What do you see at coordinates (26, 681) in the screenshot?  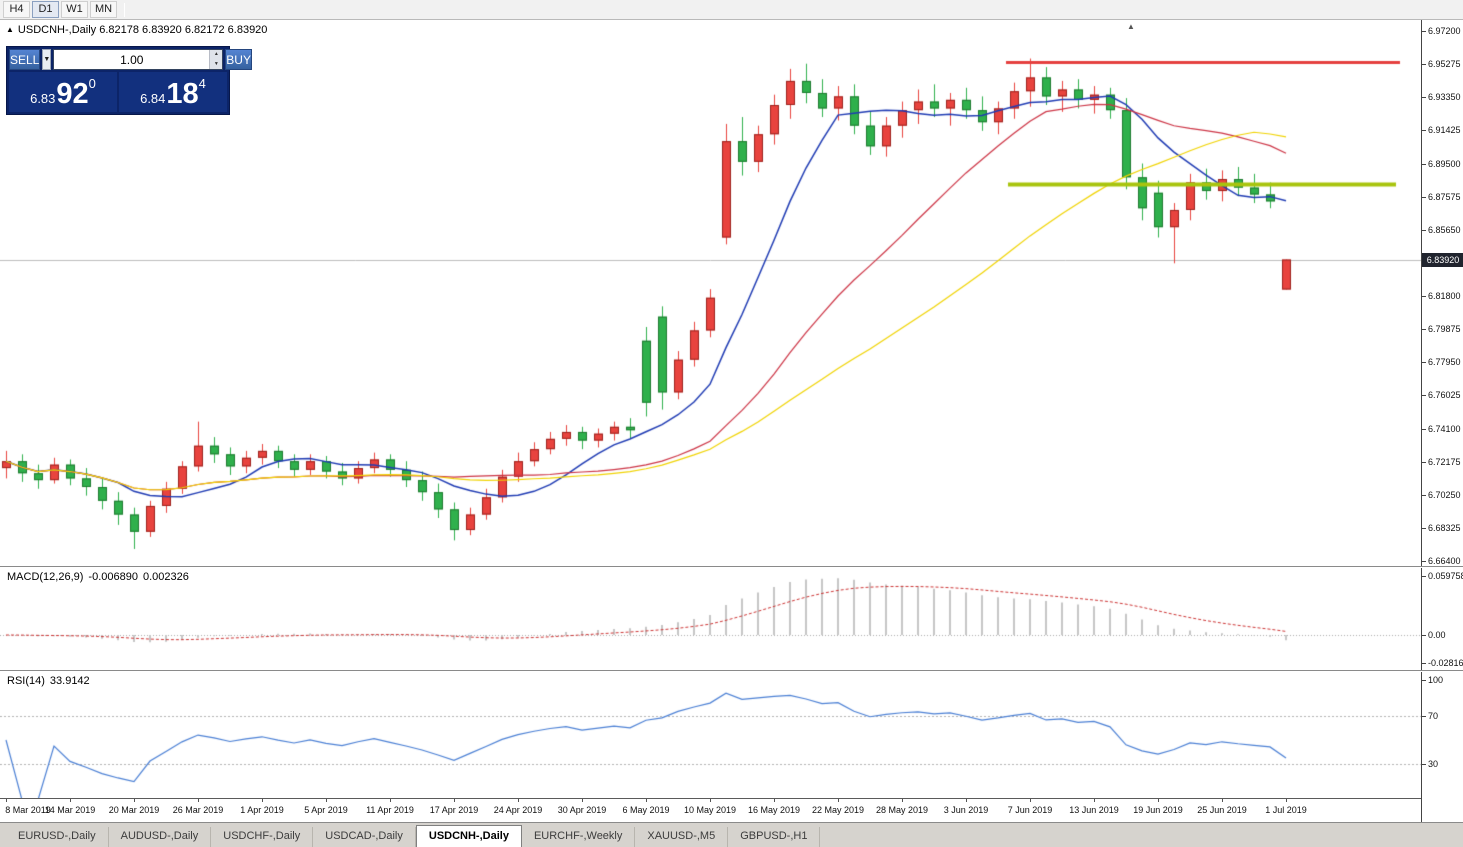 I see `rsi-name: RSI(14)` at bounding box center [26, 681].